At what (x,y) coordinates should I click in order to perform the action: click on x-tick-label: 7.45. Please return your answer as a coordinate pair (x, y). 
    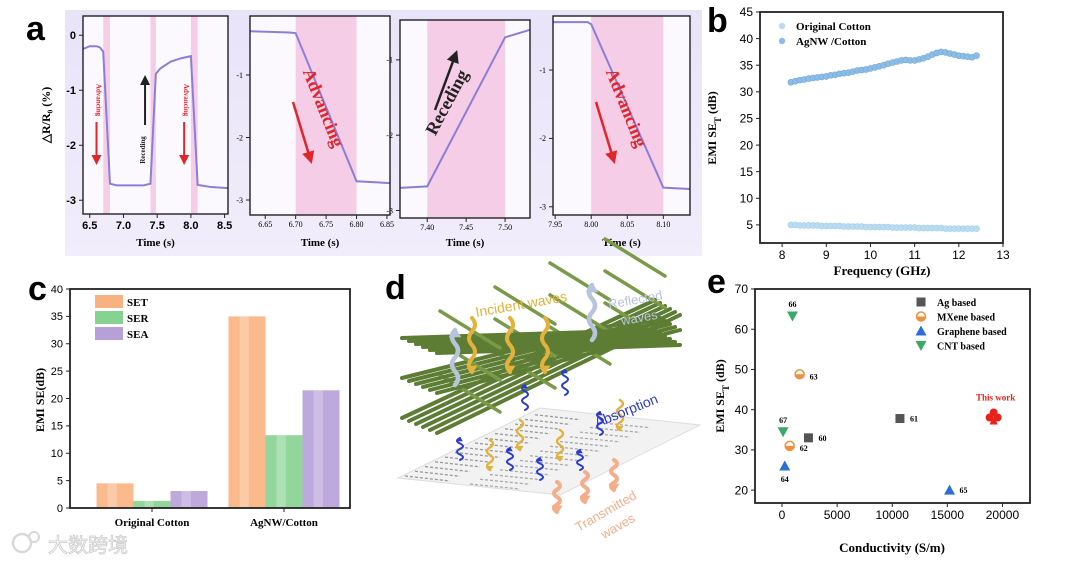
    Looking at the image, I should click on (466, 227).